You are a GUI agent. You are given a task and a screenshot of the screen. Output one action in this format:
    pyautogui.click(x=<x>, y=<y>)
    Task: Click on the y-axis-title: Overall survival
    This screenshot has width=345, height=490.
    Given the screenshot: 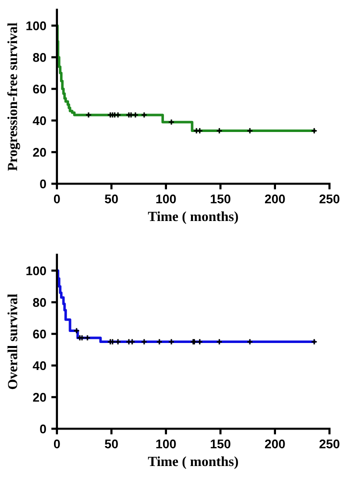 What is the action you would take?
    pyautogui.click(x=13, y=342)
    